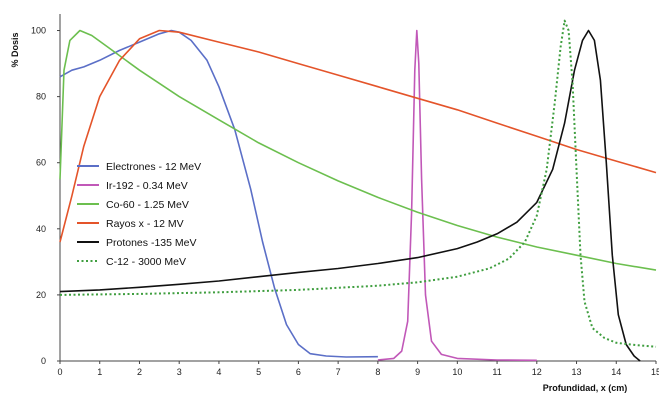 This screenshot has height=403, width=659. Describe the element at coordinates (577, 372) in the screenshot. I see `x-tick-label: 13` at that location.